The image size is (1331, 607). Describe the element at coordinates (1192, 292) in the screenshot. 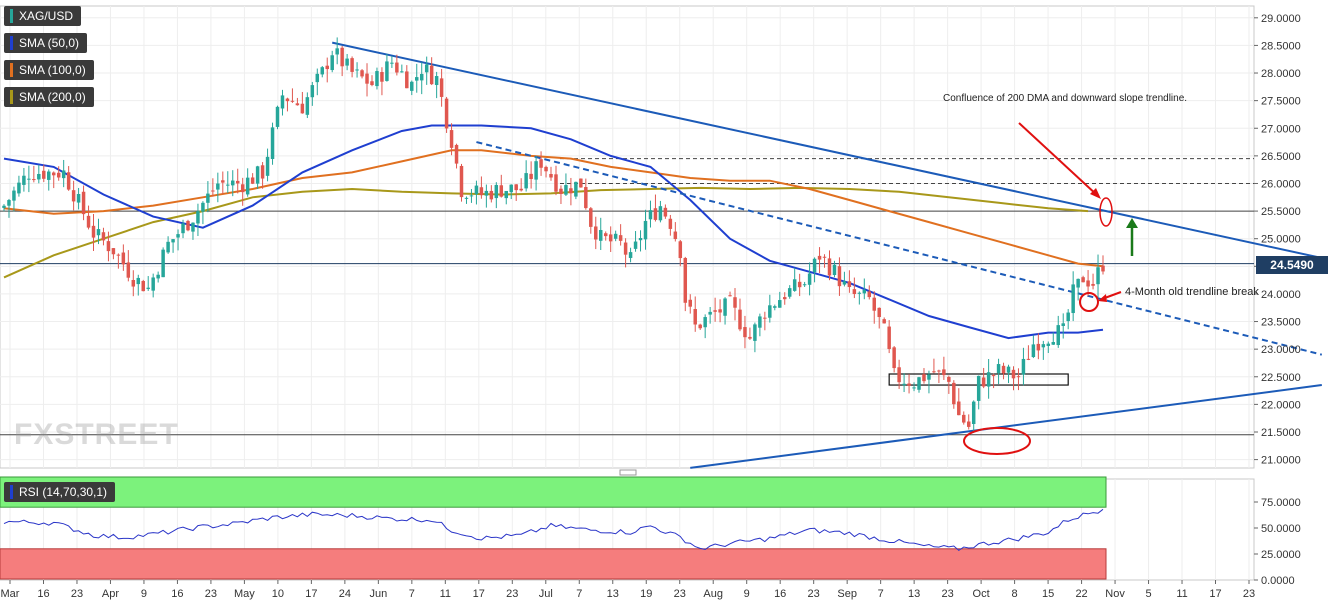

I see `trendline-break-note: 4-Month old trendline break` at that location.